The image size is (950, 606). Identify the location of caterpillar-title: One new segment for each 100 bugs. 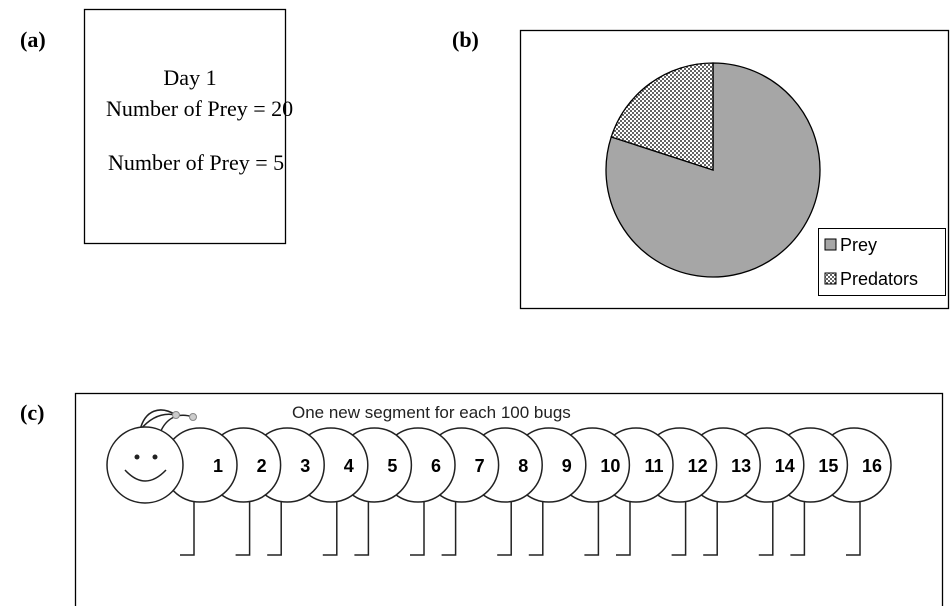
(431, 412).